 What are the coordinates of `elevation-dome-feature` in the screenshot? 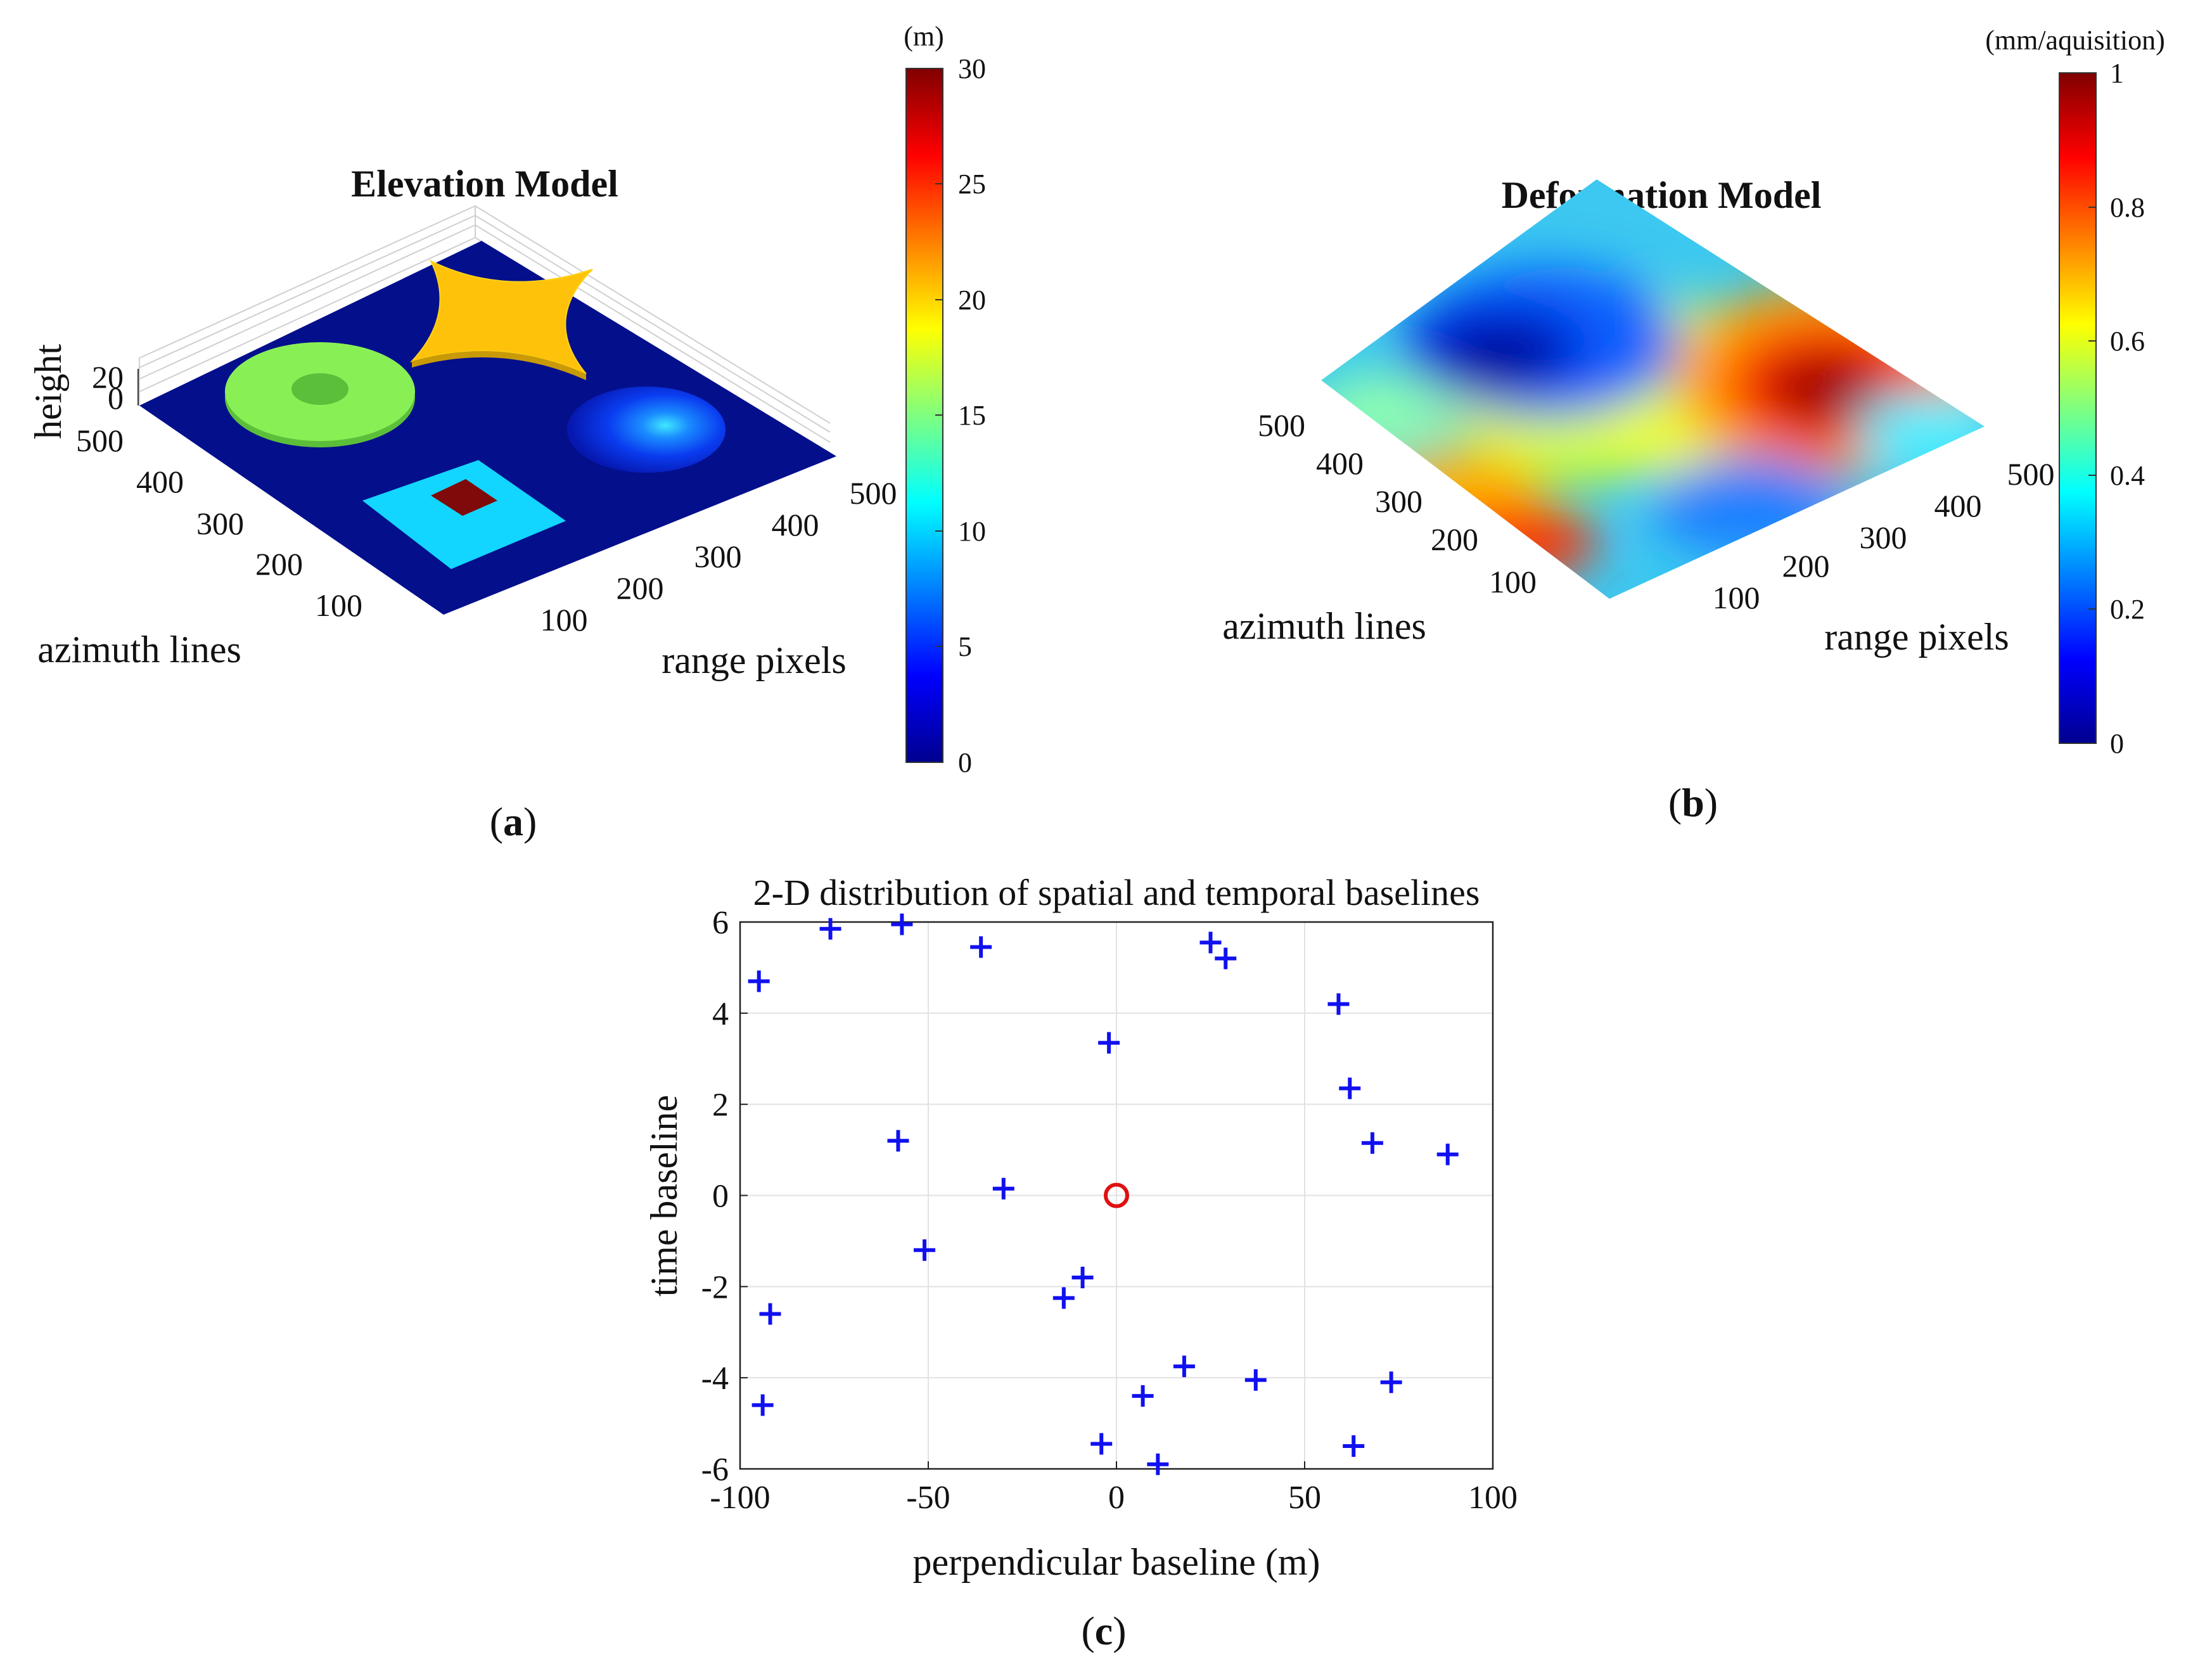 It's located at (646, 430).